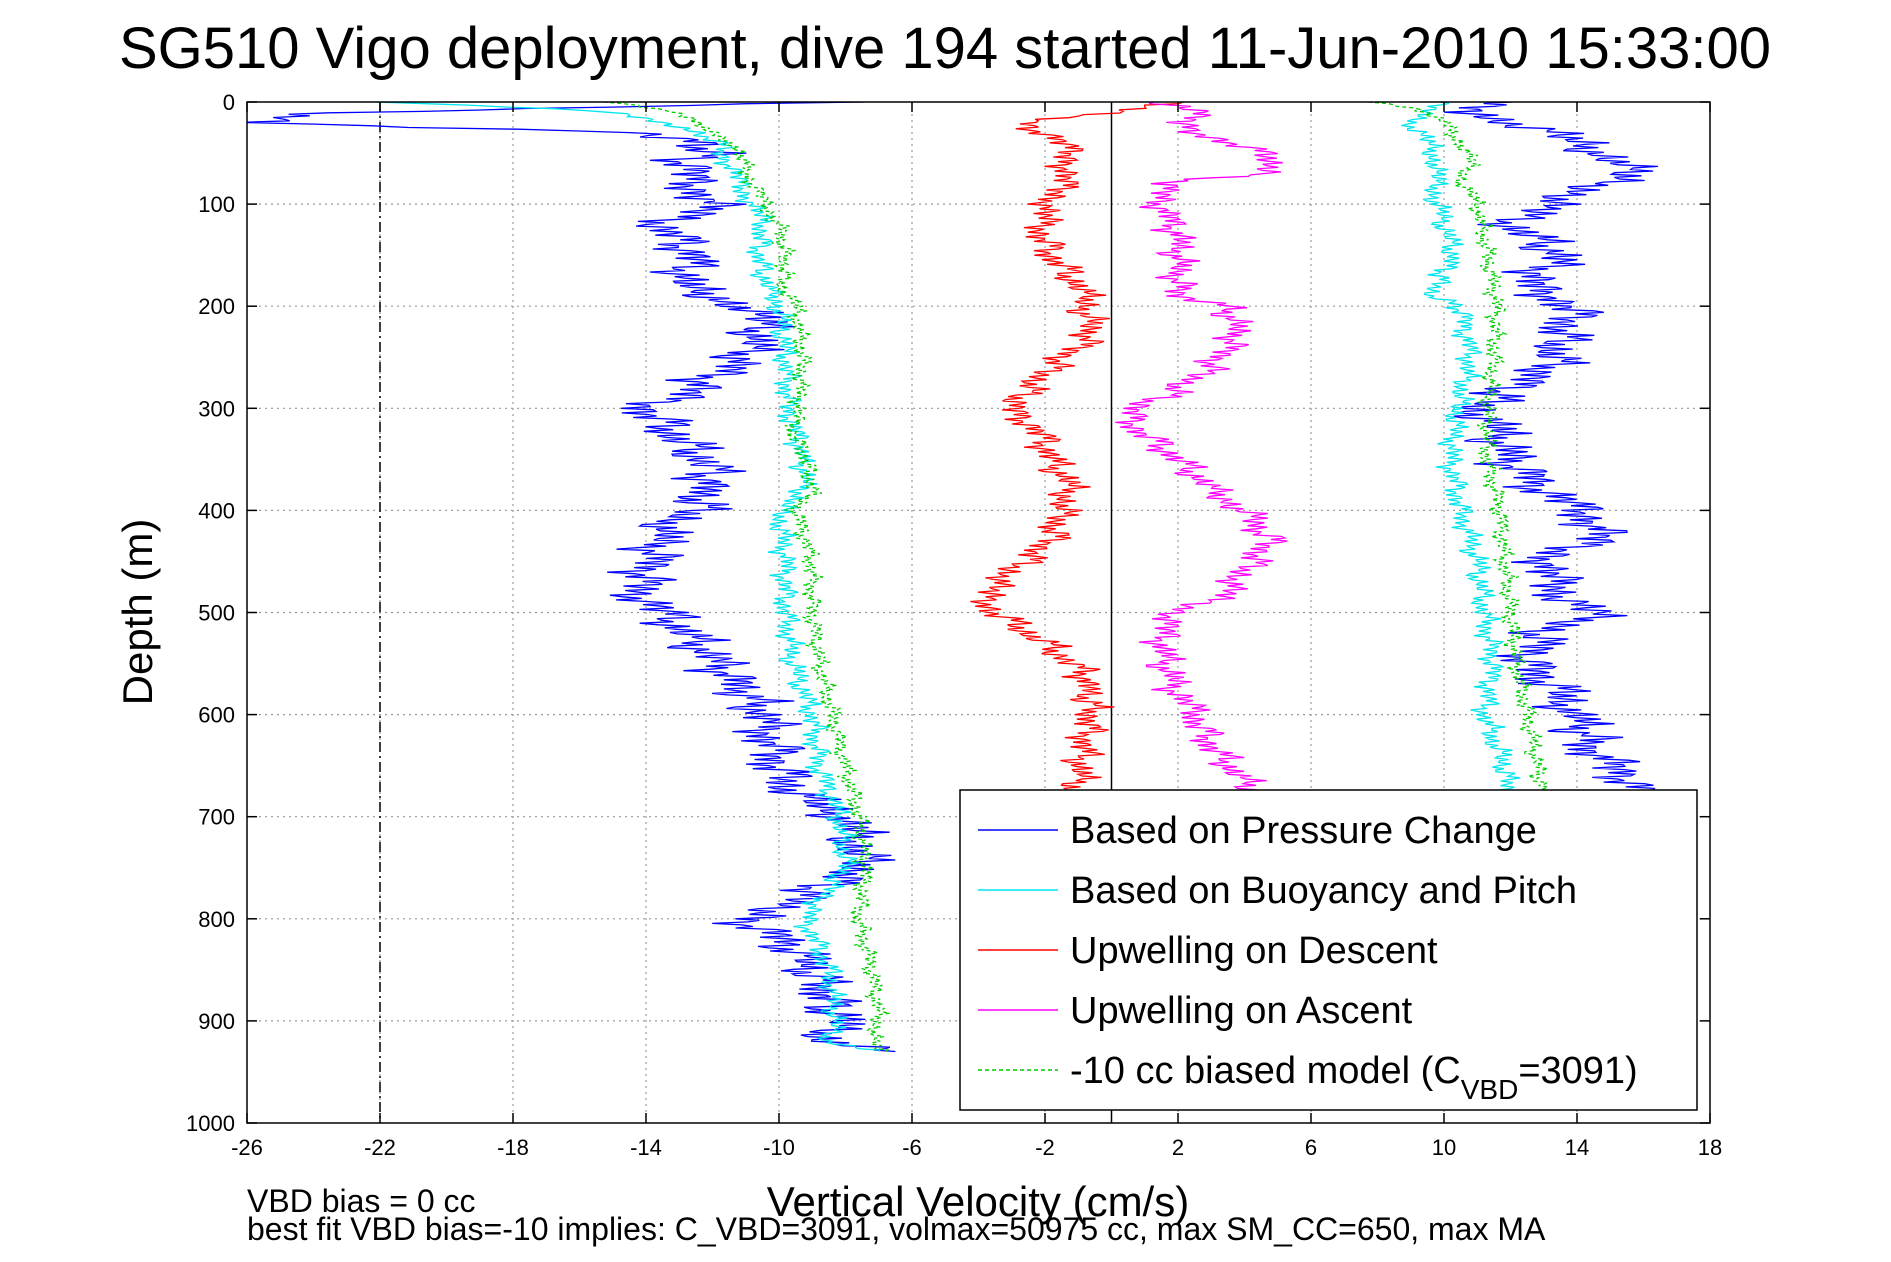 The width and height of the screenshot is (1891, 1262). I want to click on legend-box, so click(1328, 950).